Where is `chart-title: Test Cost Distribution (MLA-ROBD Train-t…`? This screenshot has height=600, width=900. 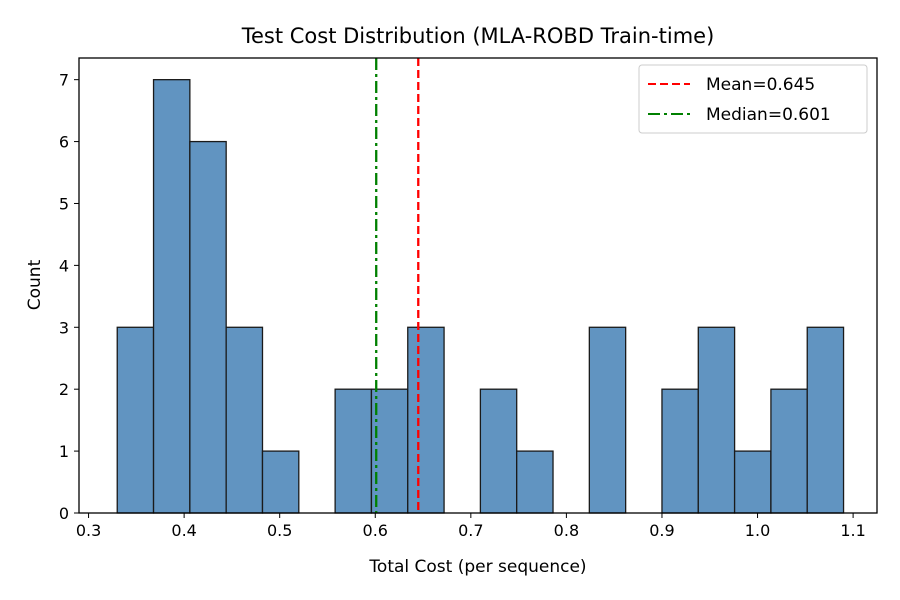
chart-title: Test Cost Distribution (MLA-ROBD Train-t… is located at coordinates (478, 36).